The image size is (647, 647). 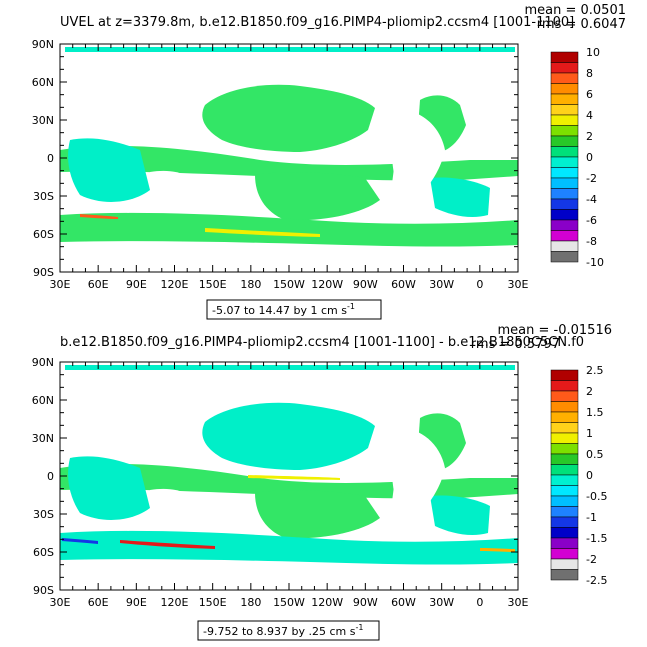 What do you see at coordinates (359, 627) in the screenshot?
I see `panel-2-range-unit-sup: -1` at bounding box center [359, 627].